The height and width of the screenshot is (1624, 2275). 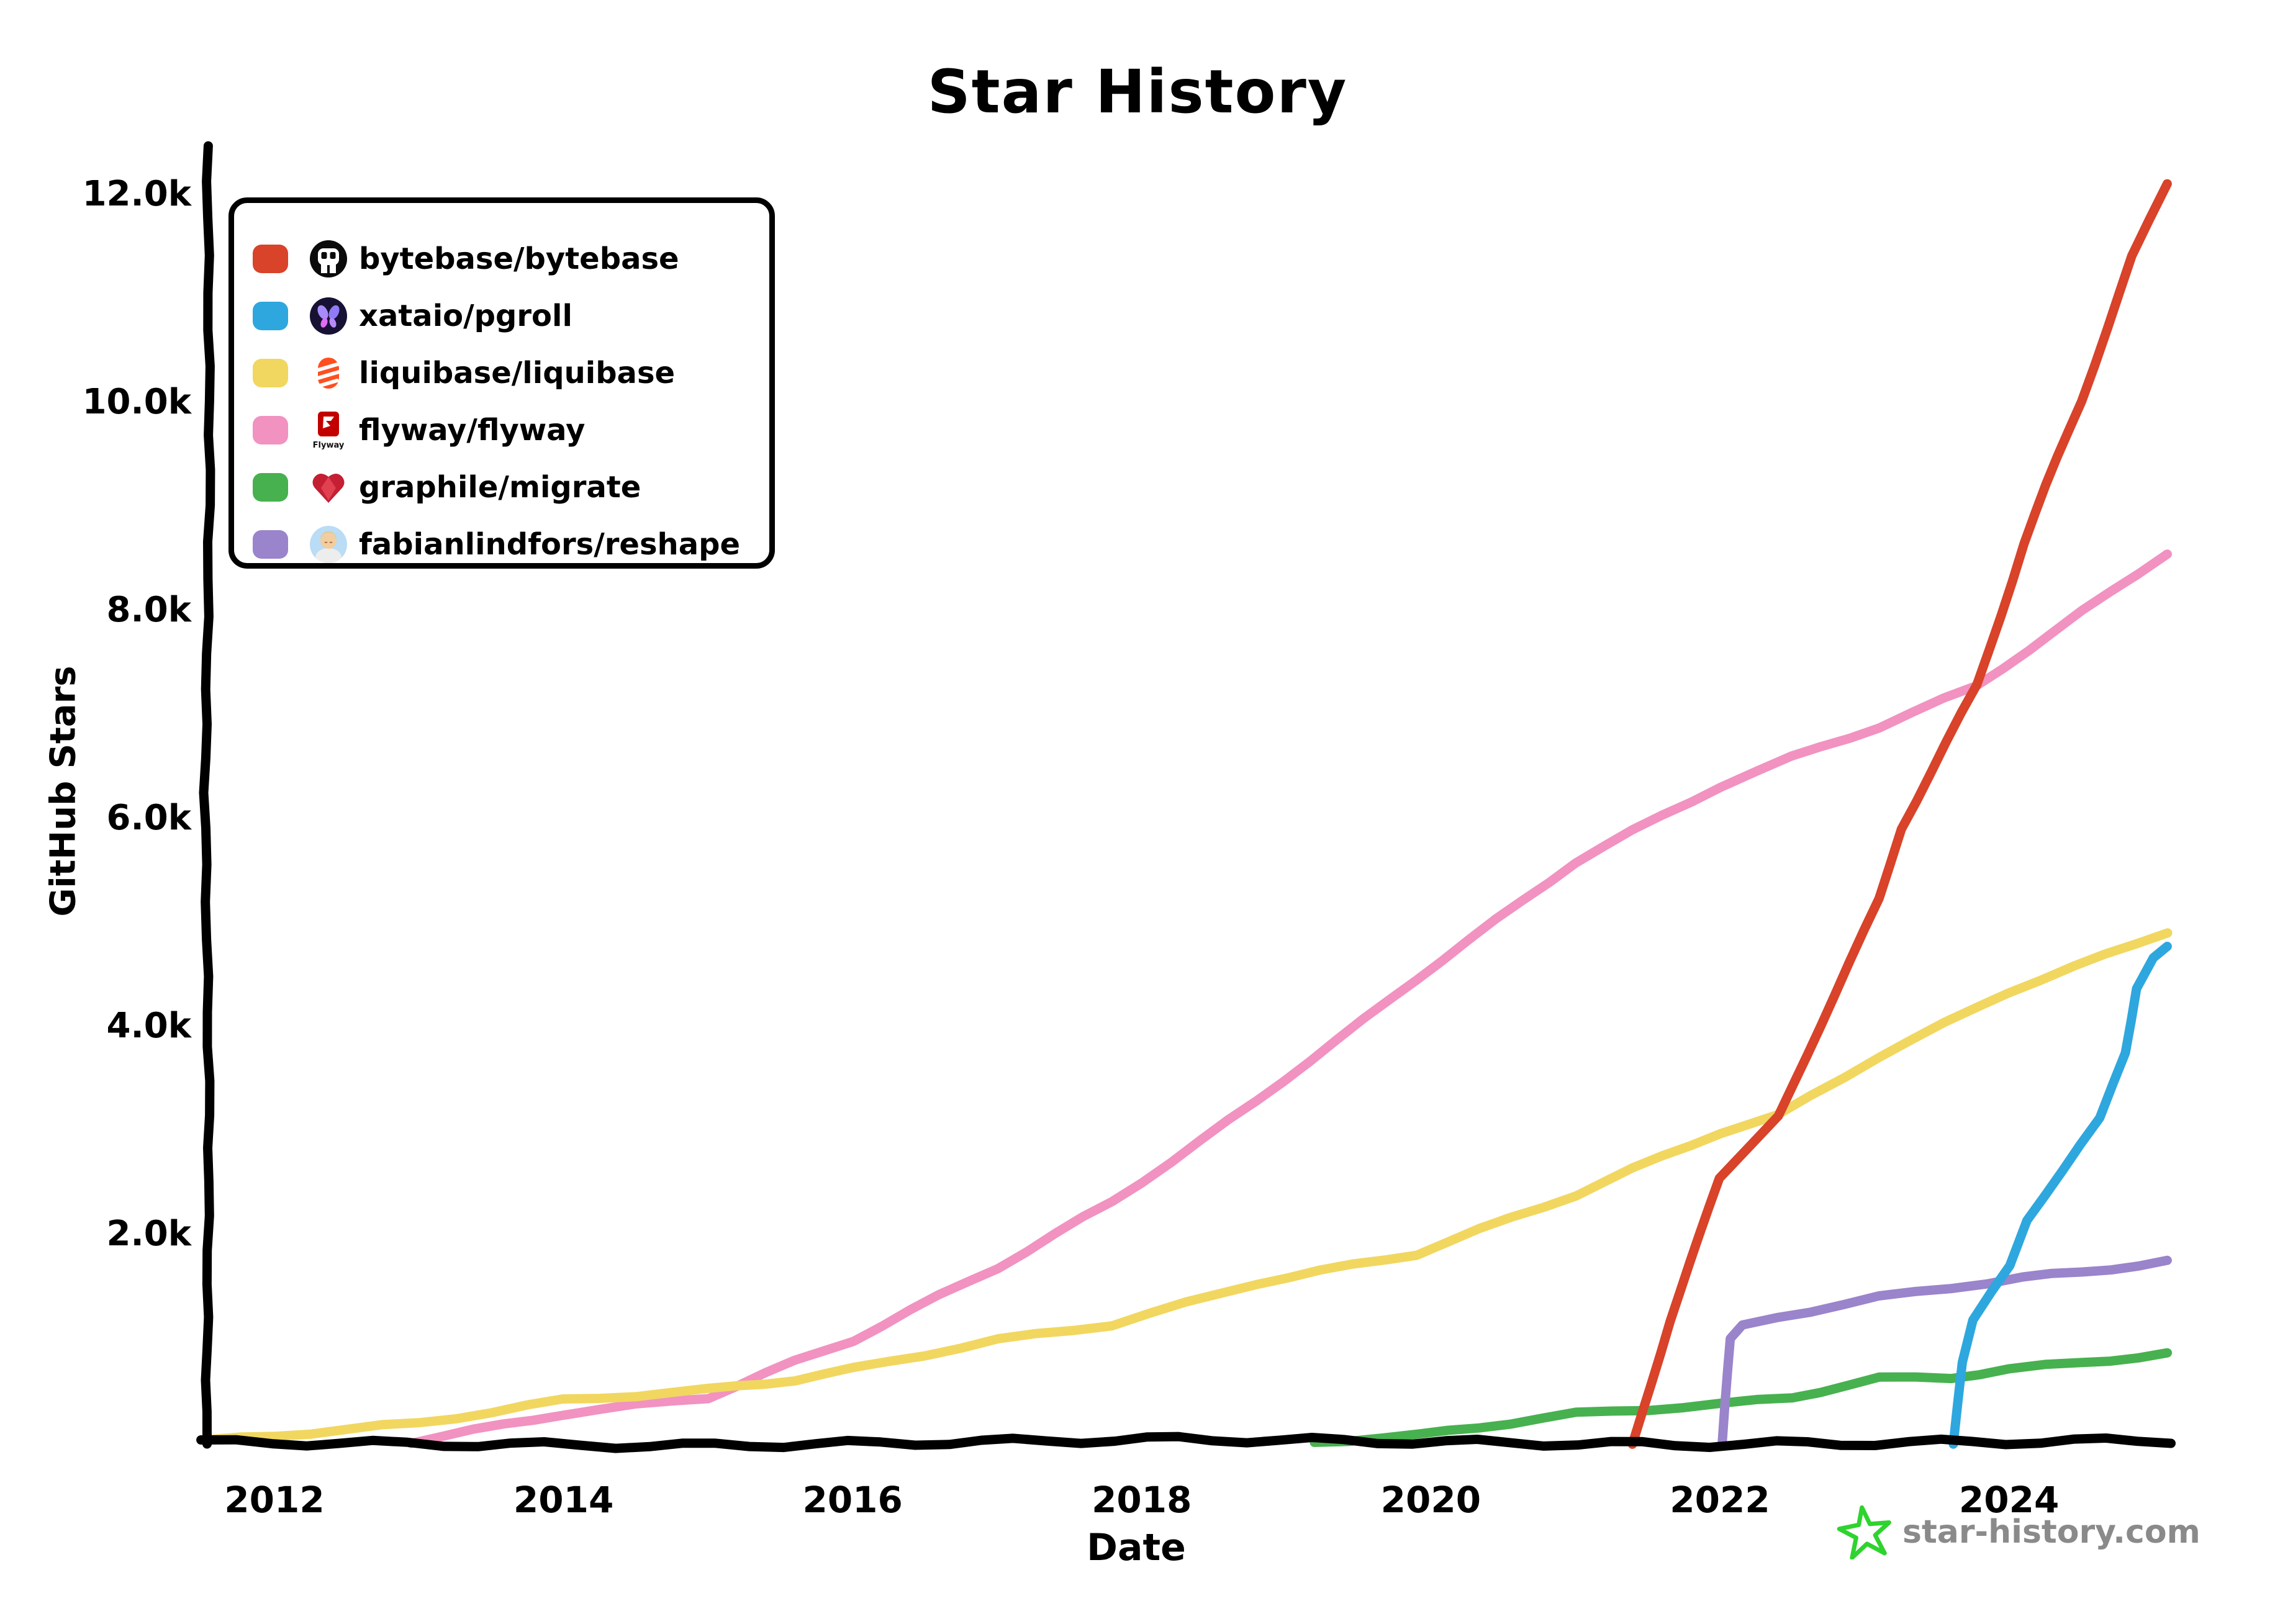 I want to click on x-tick-label-2022: 2022, so click(x=1720, y=1500).